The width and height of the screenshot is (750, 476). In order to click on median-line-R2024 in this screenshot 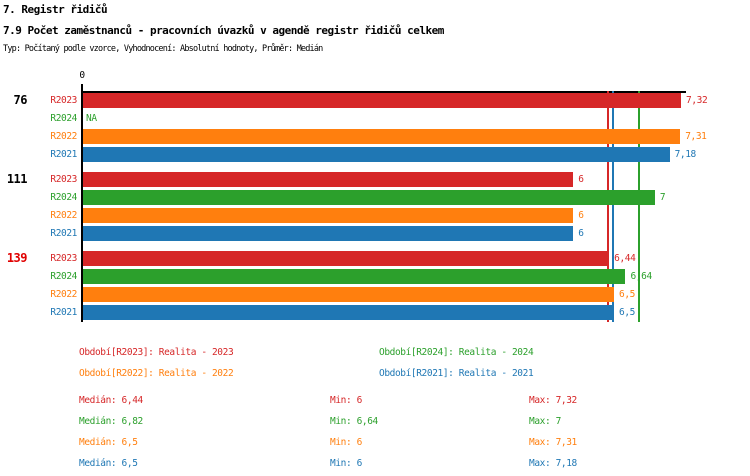, I will do `click(639, 206)`.